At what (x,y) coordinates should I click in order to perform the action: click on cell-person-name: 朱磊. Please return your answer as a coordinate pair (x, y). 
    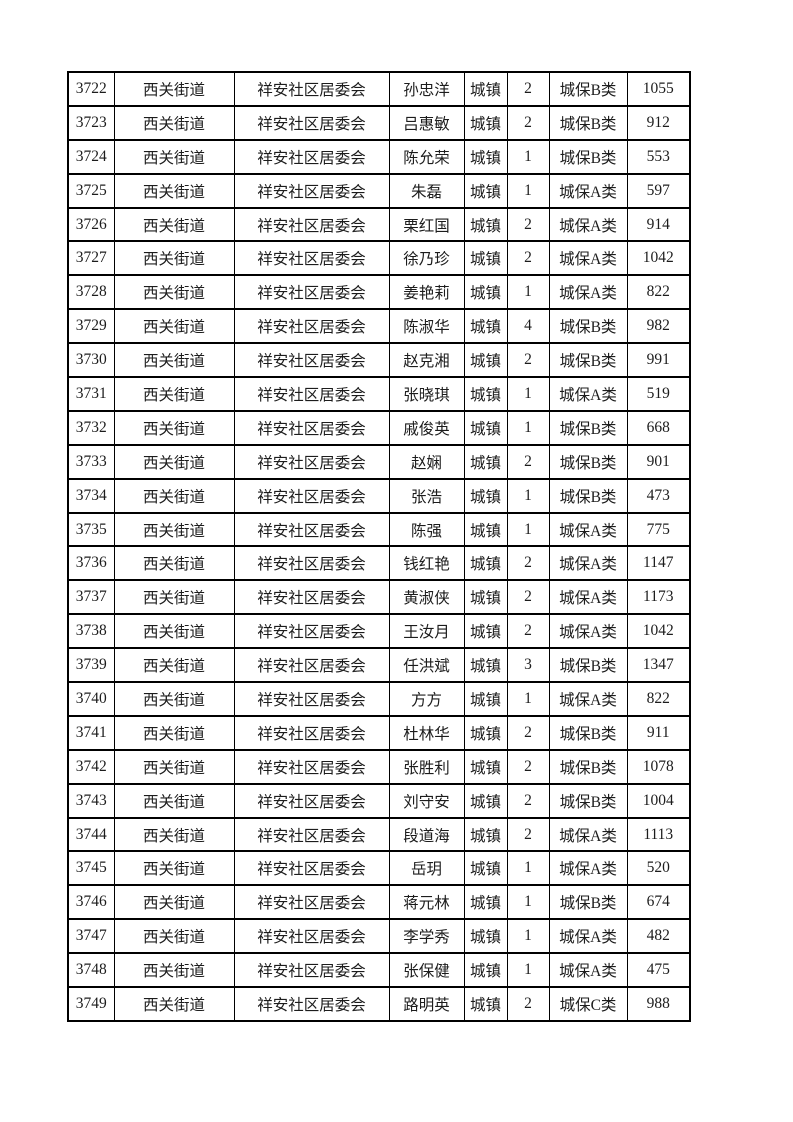
    Looking at the image, I should click on (426, 190).